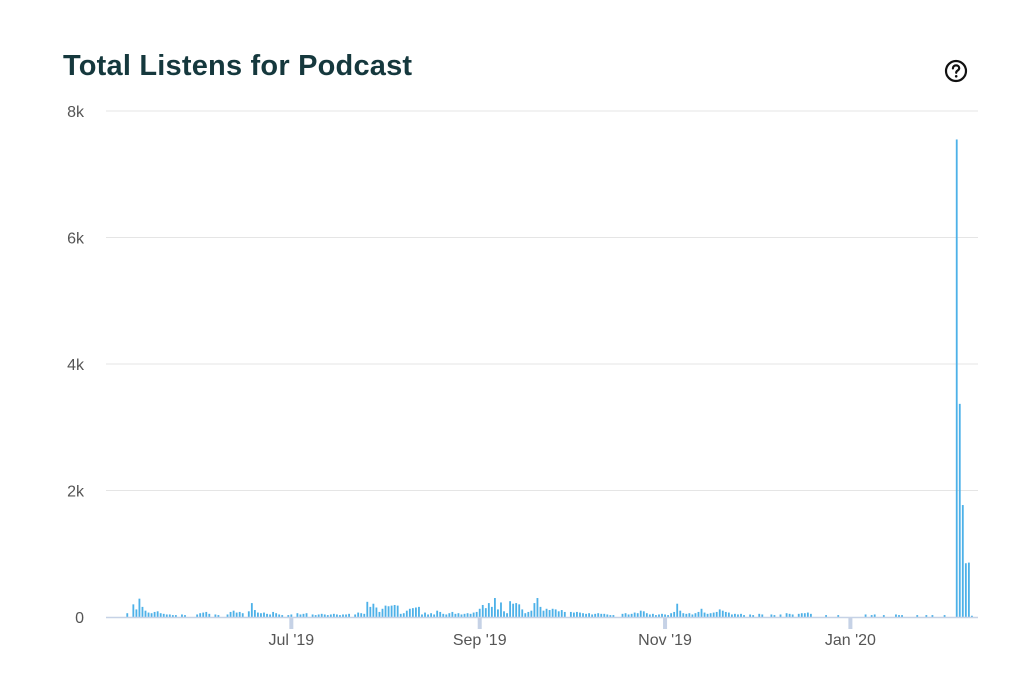 The width and height of the screenshot is (1024, 679). I want to click on x-tick-mark, so click(665, 623).